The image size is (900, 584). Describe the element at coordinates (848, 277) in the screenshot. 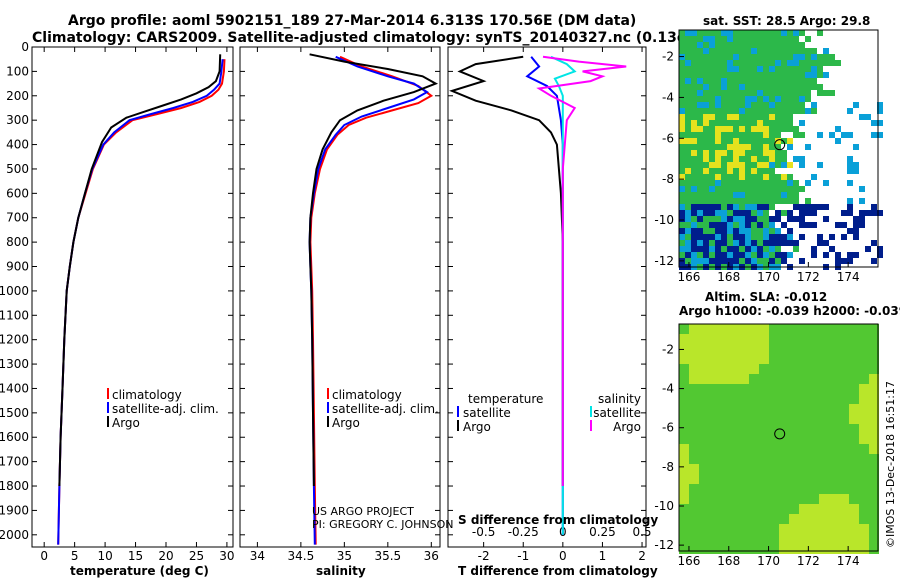

I see `map-x-label: 174` at that location.